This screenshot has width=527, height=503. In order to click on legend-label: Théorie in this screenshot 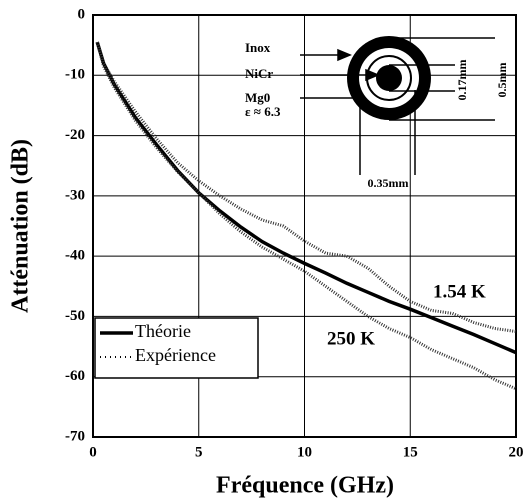, I will do `click(163, 331)`.